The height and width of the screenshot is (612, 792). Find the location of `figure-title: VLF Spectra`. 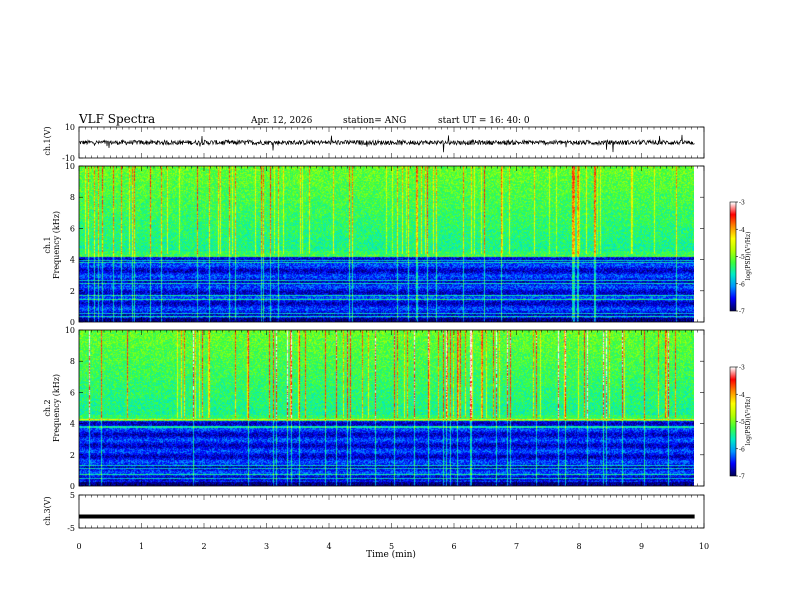

figure-title: VLF Spectra is located at coordinates (116, 119).